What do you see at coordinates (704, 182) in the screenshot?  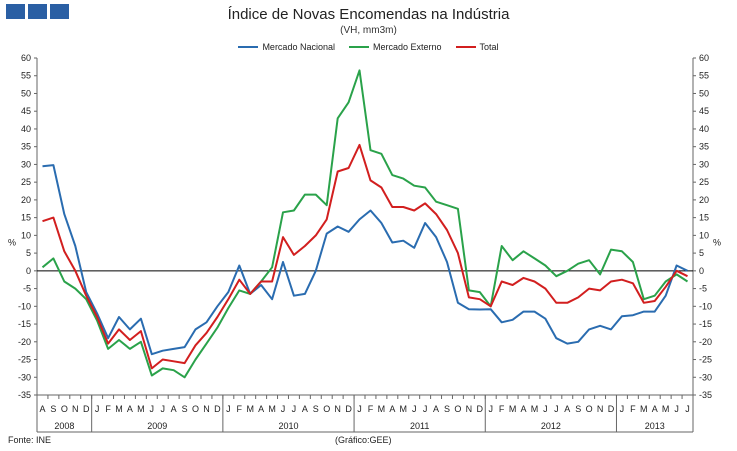 I see `y-tick-label-right: 25` at bounding box center [704, 182].